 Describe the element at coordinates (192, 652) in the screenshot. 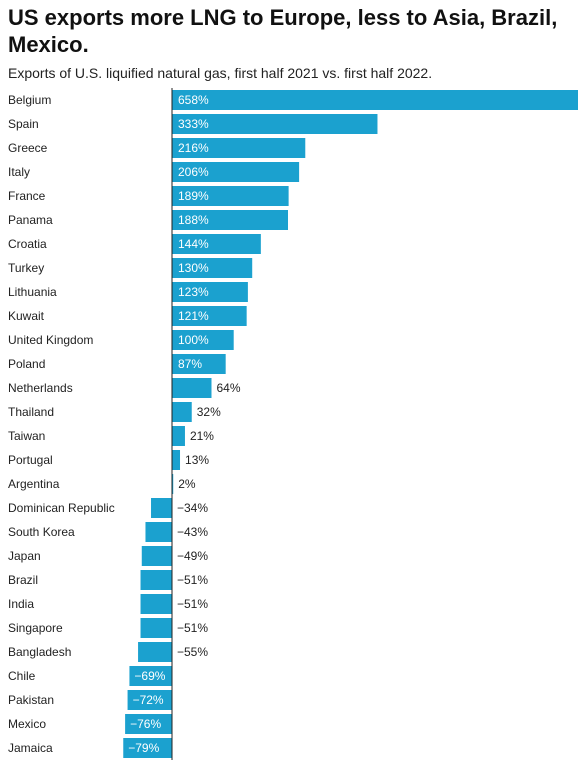

I see `data-label: −55%` at that location.